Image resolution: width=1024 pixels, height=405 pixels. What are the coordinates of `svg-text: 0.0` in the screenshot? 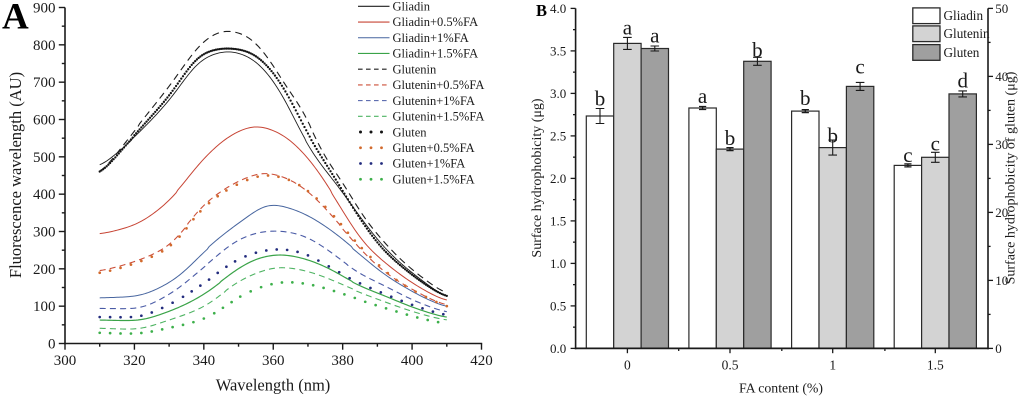 It's located at (558, 348).